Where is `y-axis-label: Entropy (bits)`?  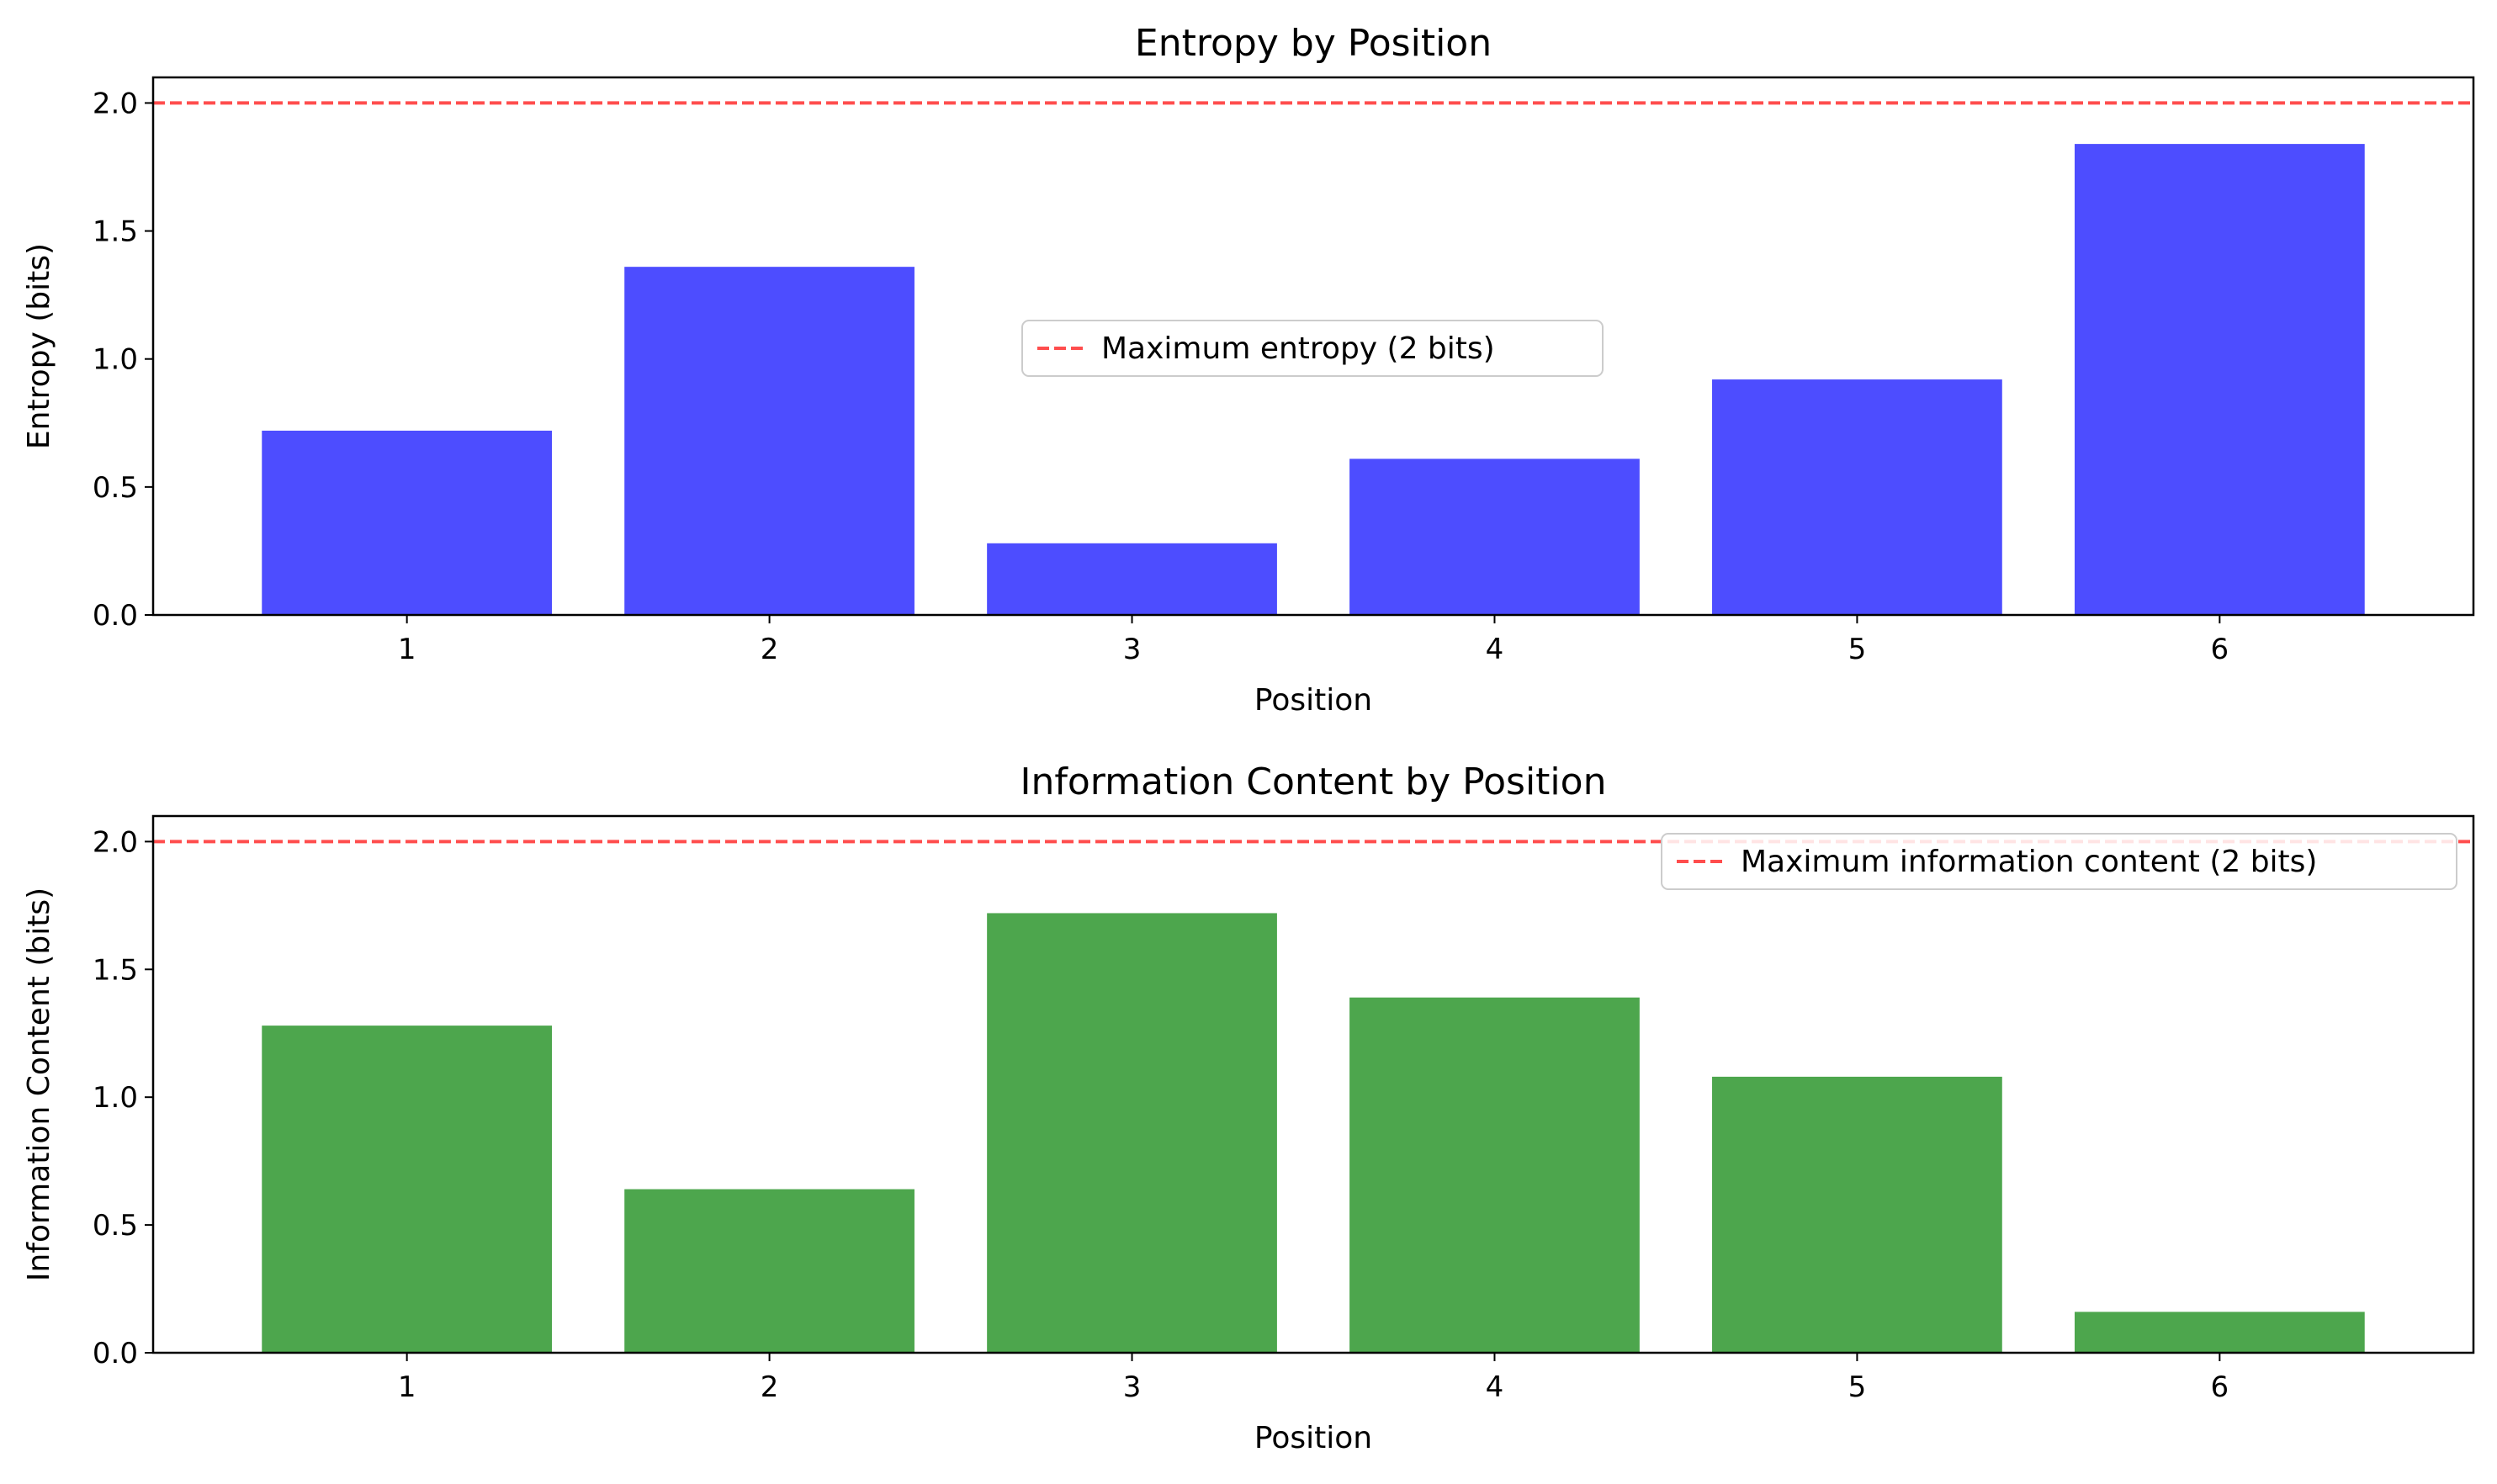
y-axis-label: Entropy (bits) is located at coordinates (39, 346).